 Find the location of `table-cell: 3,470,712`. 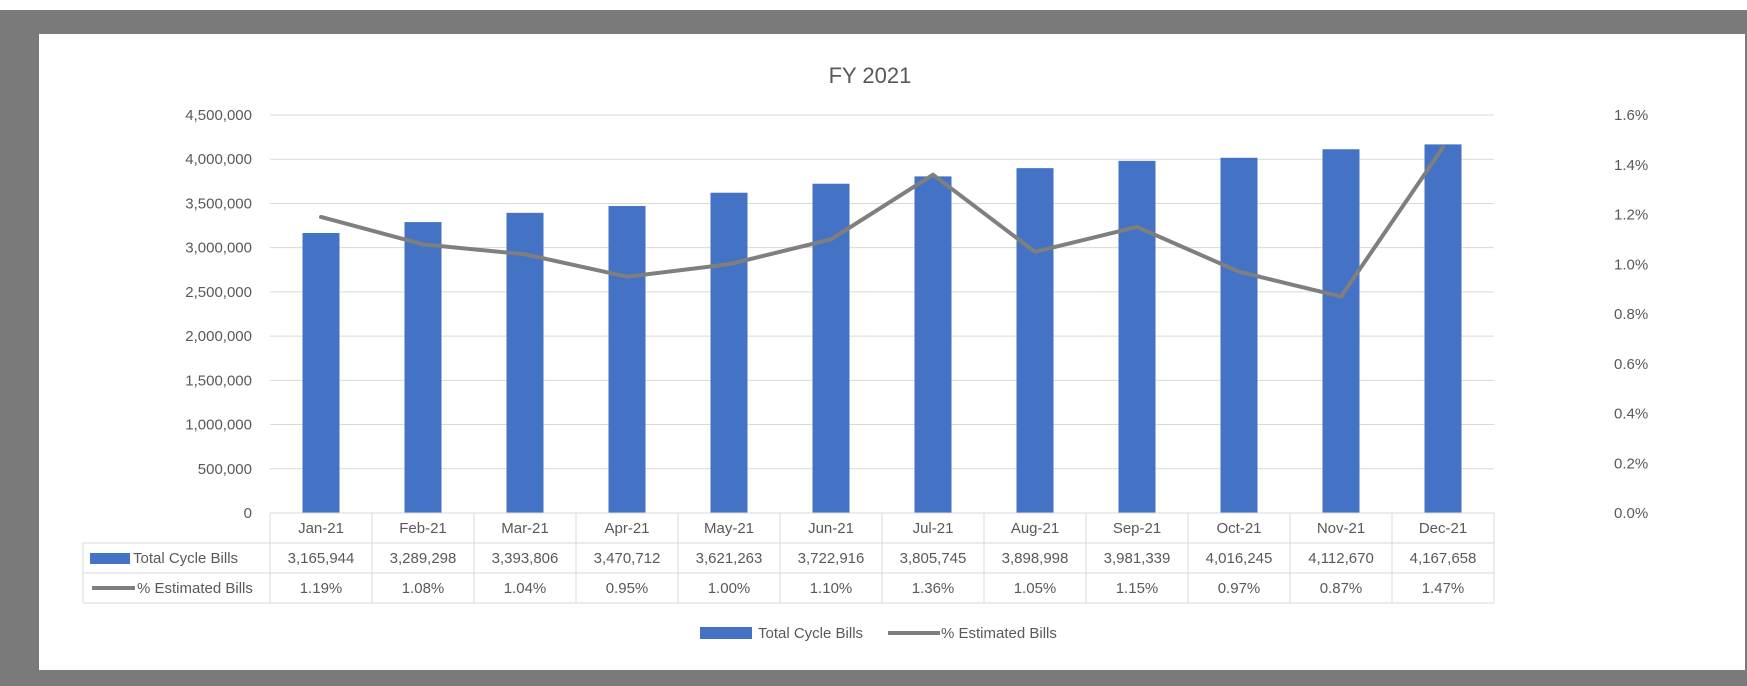

table-cell: 3,470,712 is located at coordinates (627, 558).